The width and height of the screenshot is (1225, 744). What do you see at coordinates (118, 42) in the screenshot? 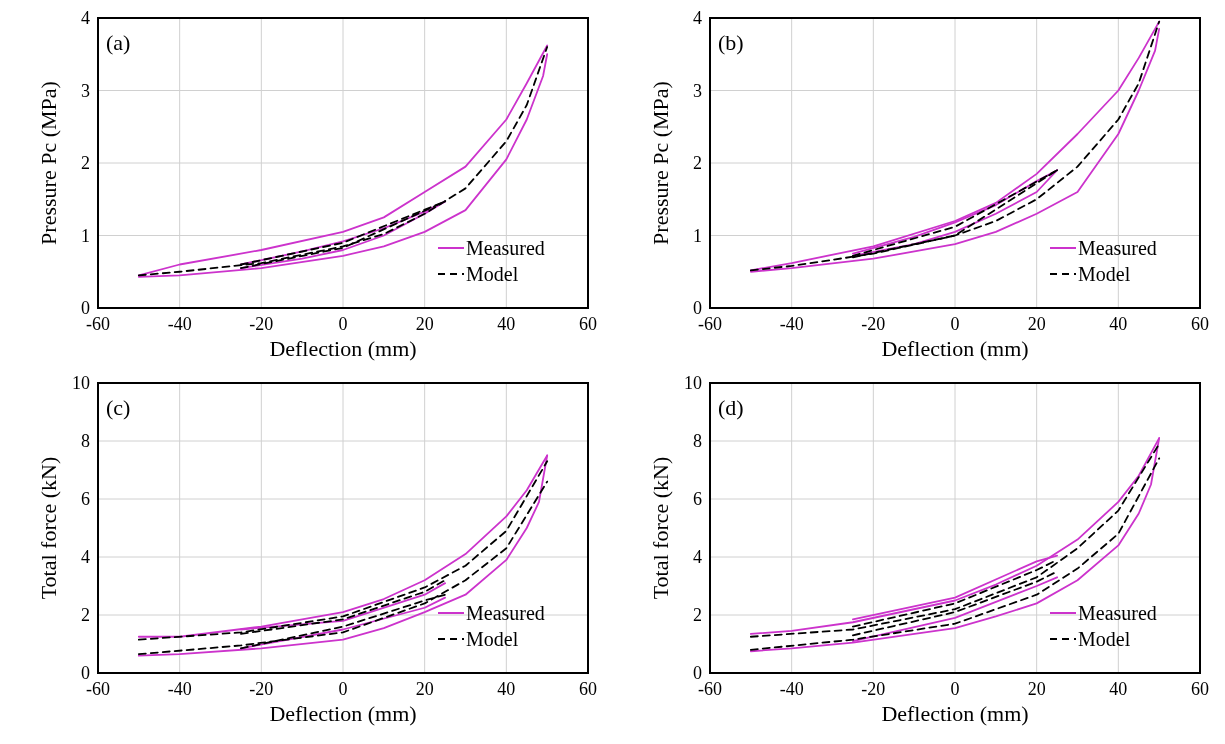
I see `annotation: (a)` at bounding box center [118, 42].